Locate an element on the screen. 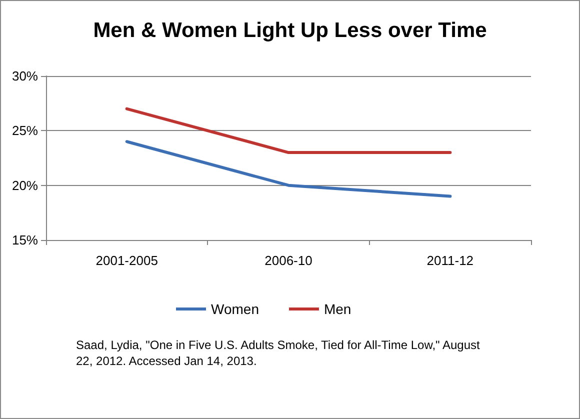  x-tick-label: 2006-10 is located at coordinates (288, 260).